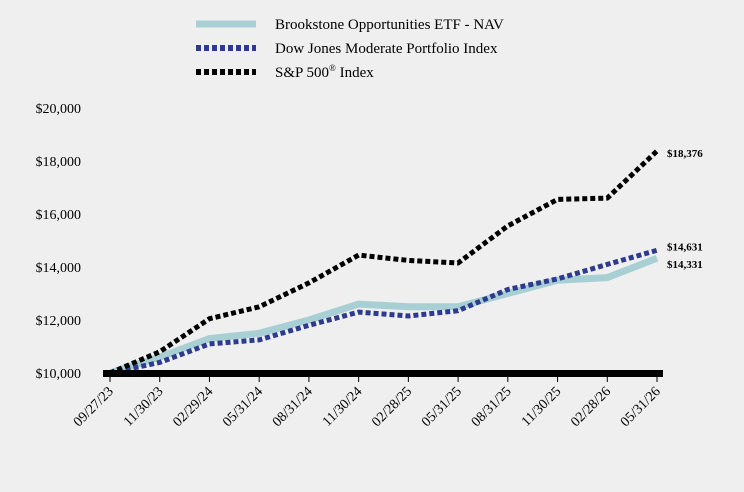  What do you see at coordinates (591, 407) in the screenshot?
I see `x-tick-label: 02/28/26` at bounding box center [591, 407].